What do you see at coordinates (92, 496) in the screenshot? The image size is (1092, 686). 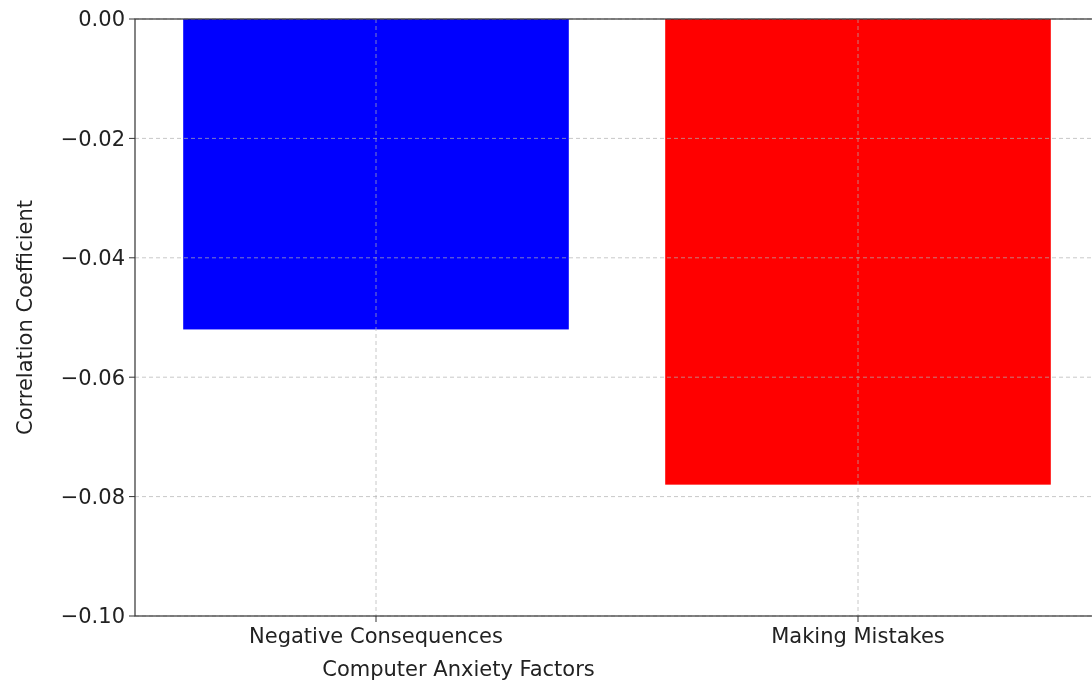 I see `y-tick-label: −0.08` at bounding box center [92, 496].